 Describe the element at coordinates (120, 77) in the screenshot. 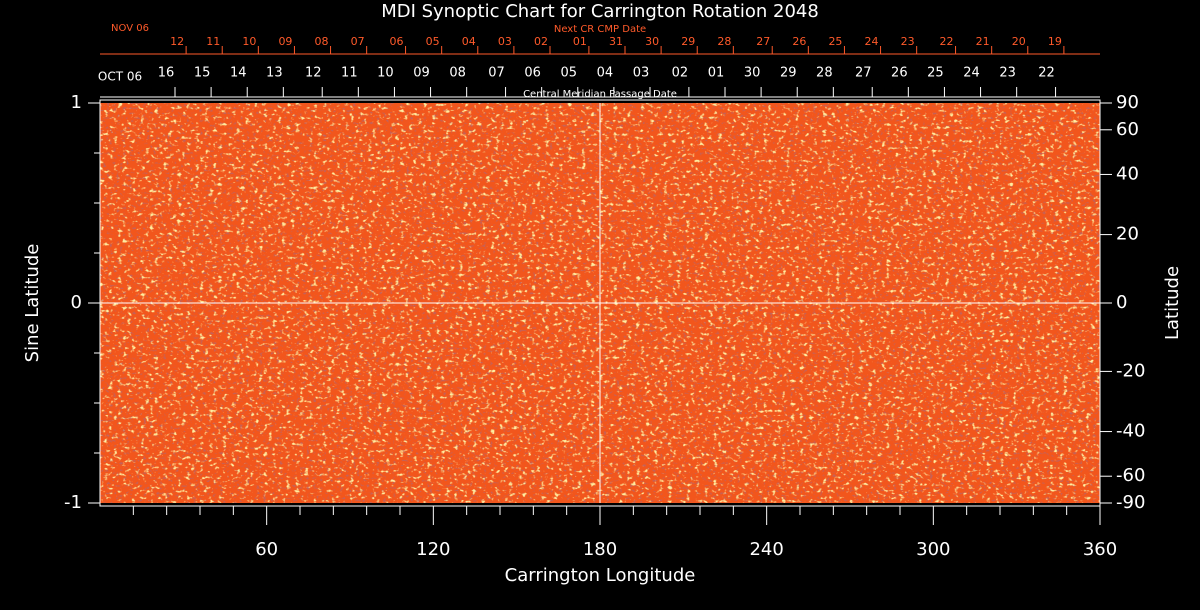

I see `top-axis-start-label: OCT 06` at that location.